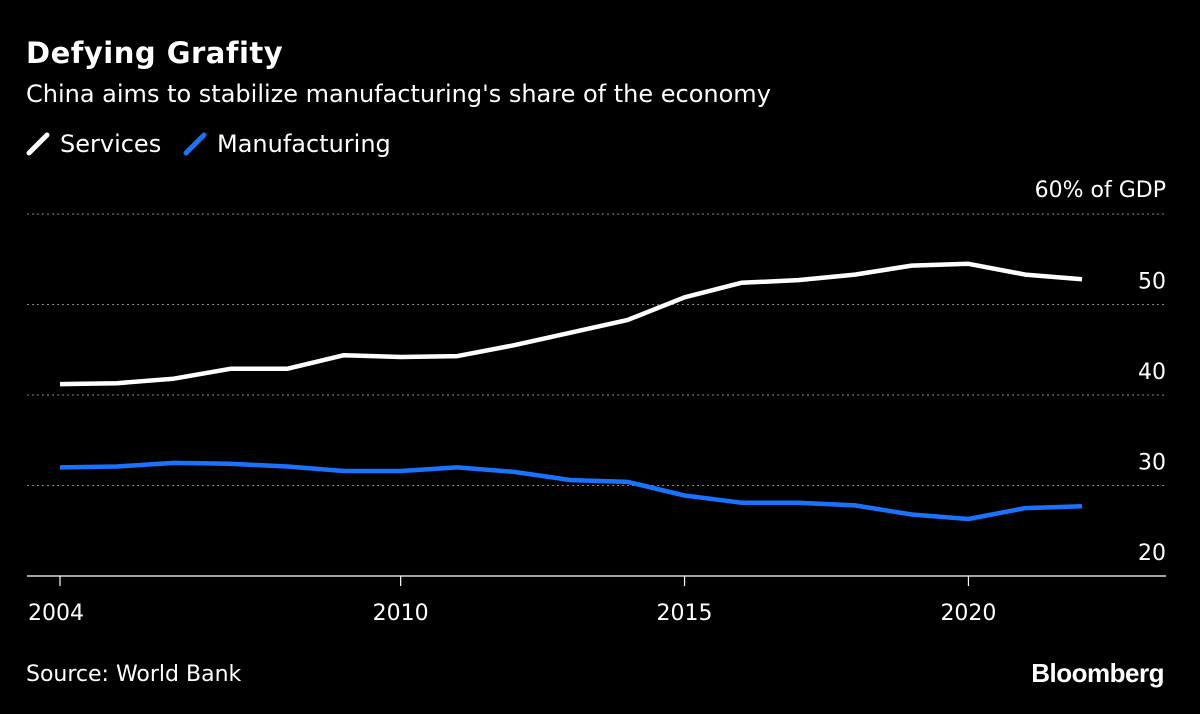 The height and width of the screenshot is (714, 1200). I want to click on data-point-manufacturing-2020, so click(968, 519).